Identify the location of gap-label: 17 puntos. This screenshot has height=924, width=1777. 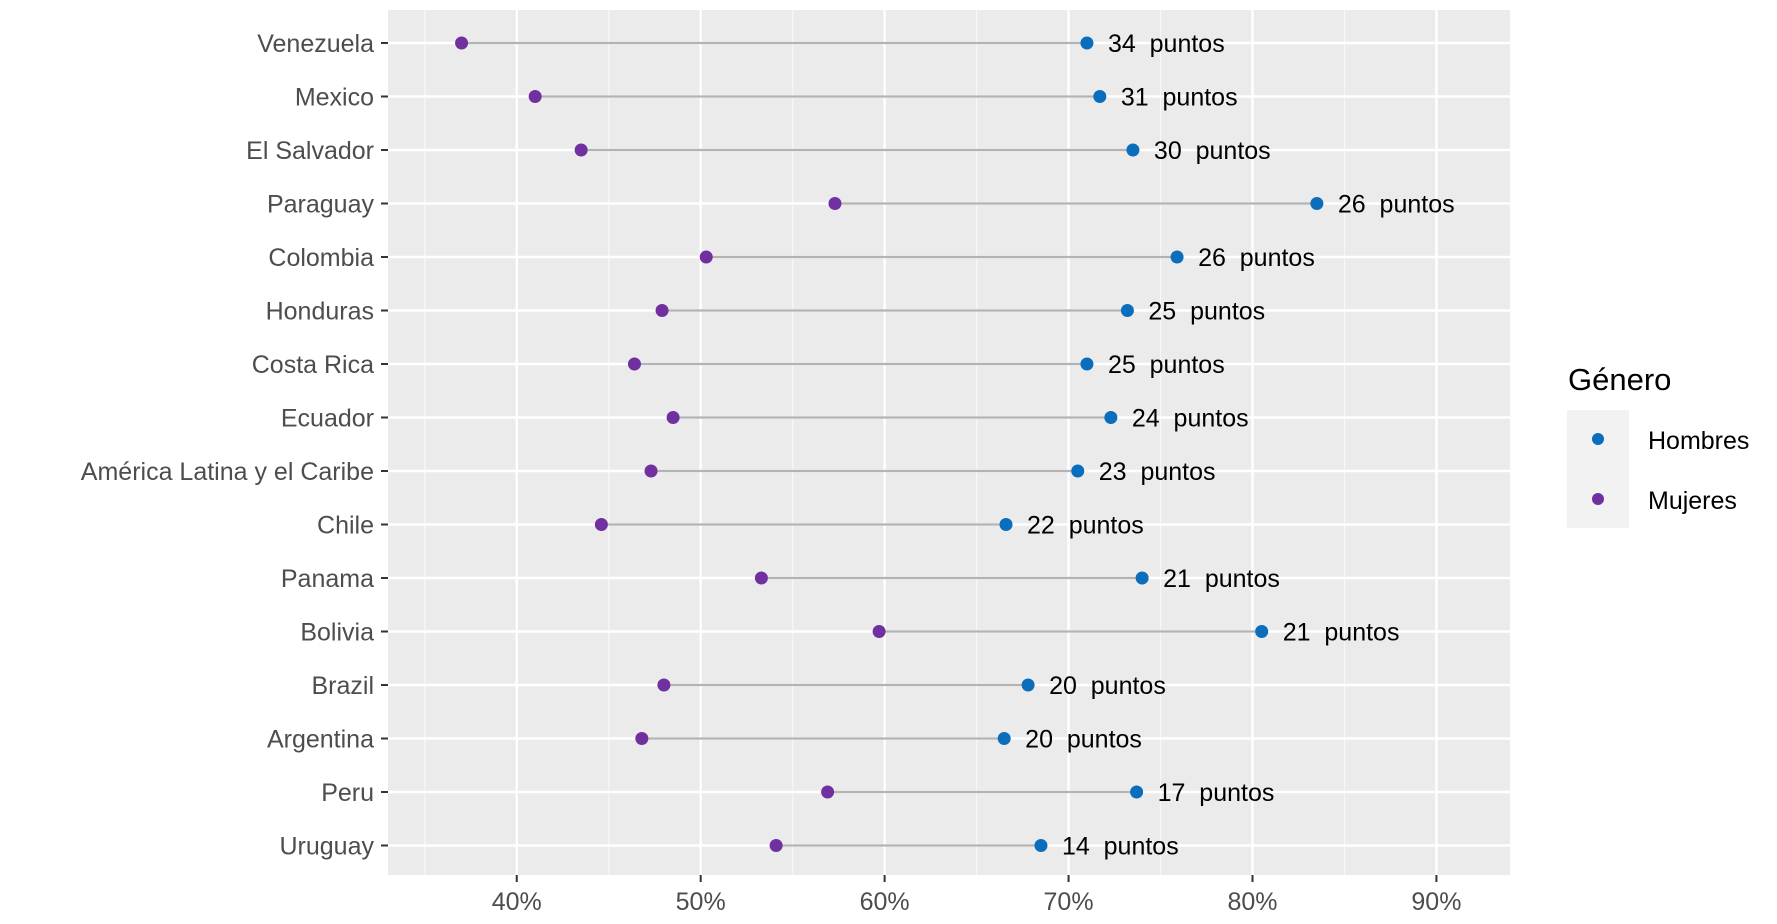
(1216, 793).